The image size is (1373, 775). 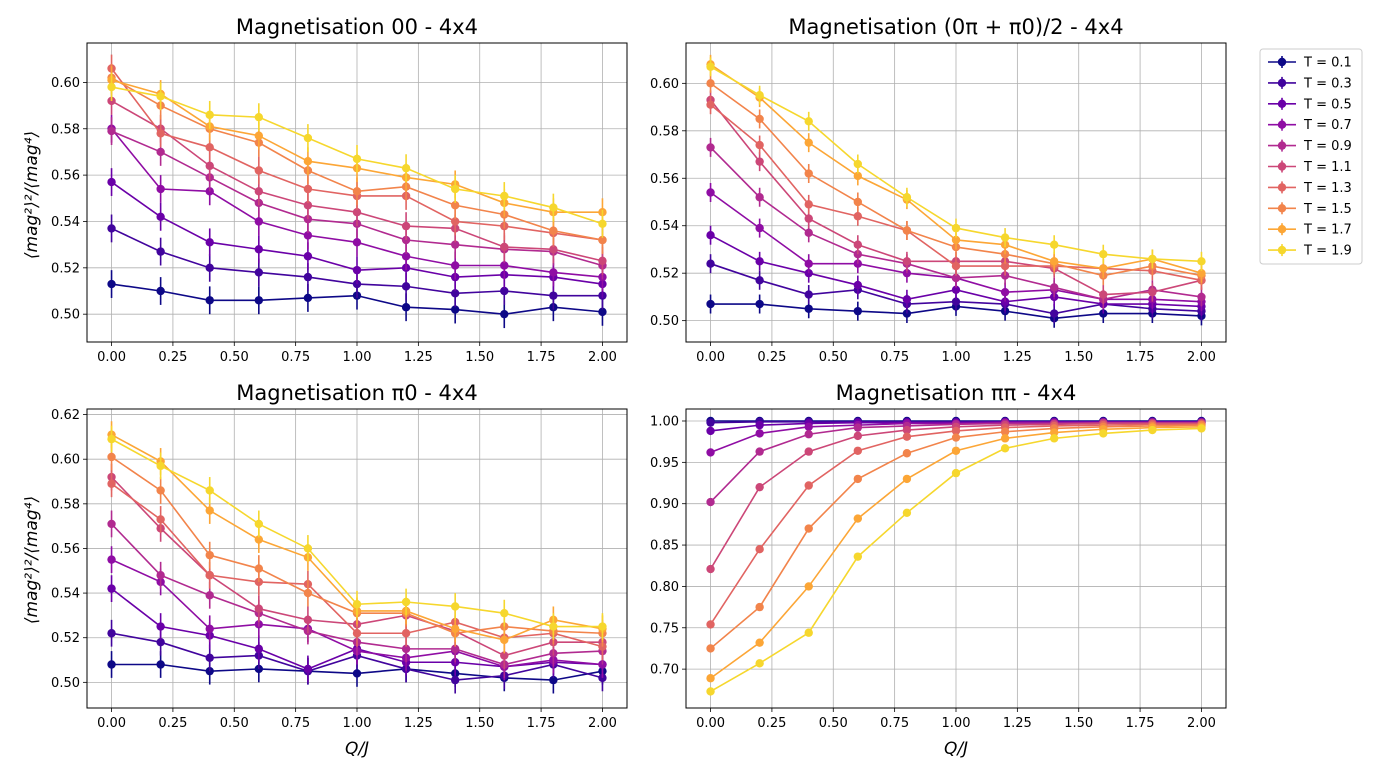 What do you see at coordinates (65, 504) in the screenshot?
I see `y-tick-label: 0.58` at bounding box center [65, 504].